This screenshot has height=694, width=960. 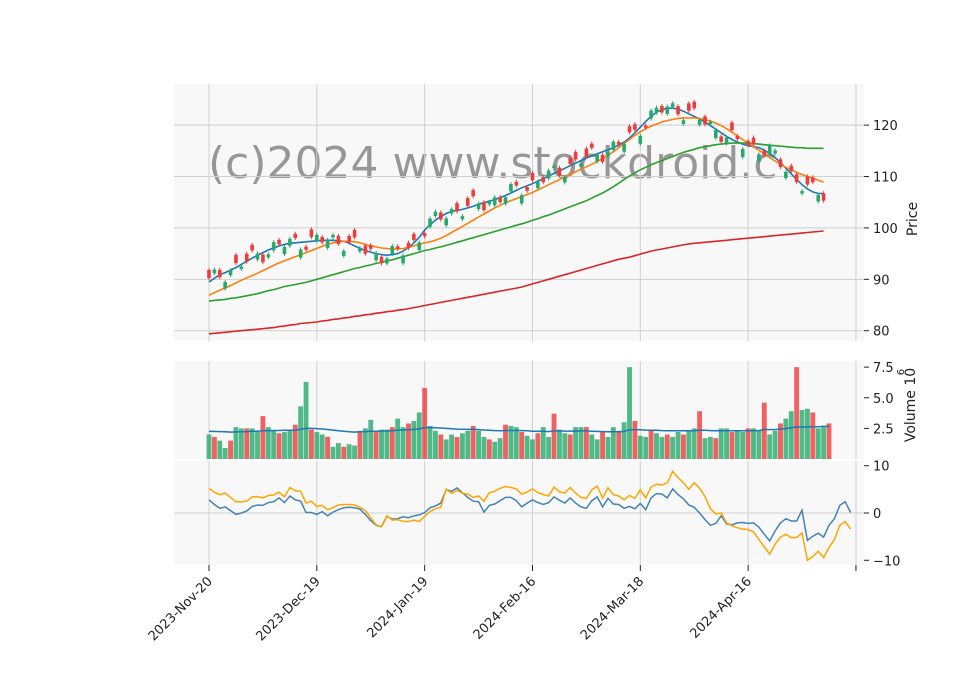 What do you see at coordinates (881, 280) in the screenshot?
I see `price-y-tick-label: 90` at bounding box center [881, 280].